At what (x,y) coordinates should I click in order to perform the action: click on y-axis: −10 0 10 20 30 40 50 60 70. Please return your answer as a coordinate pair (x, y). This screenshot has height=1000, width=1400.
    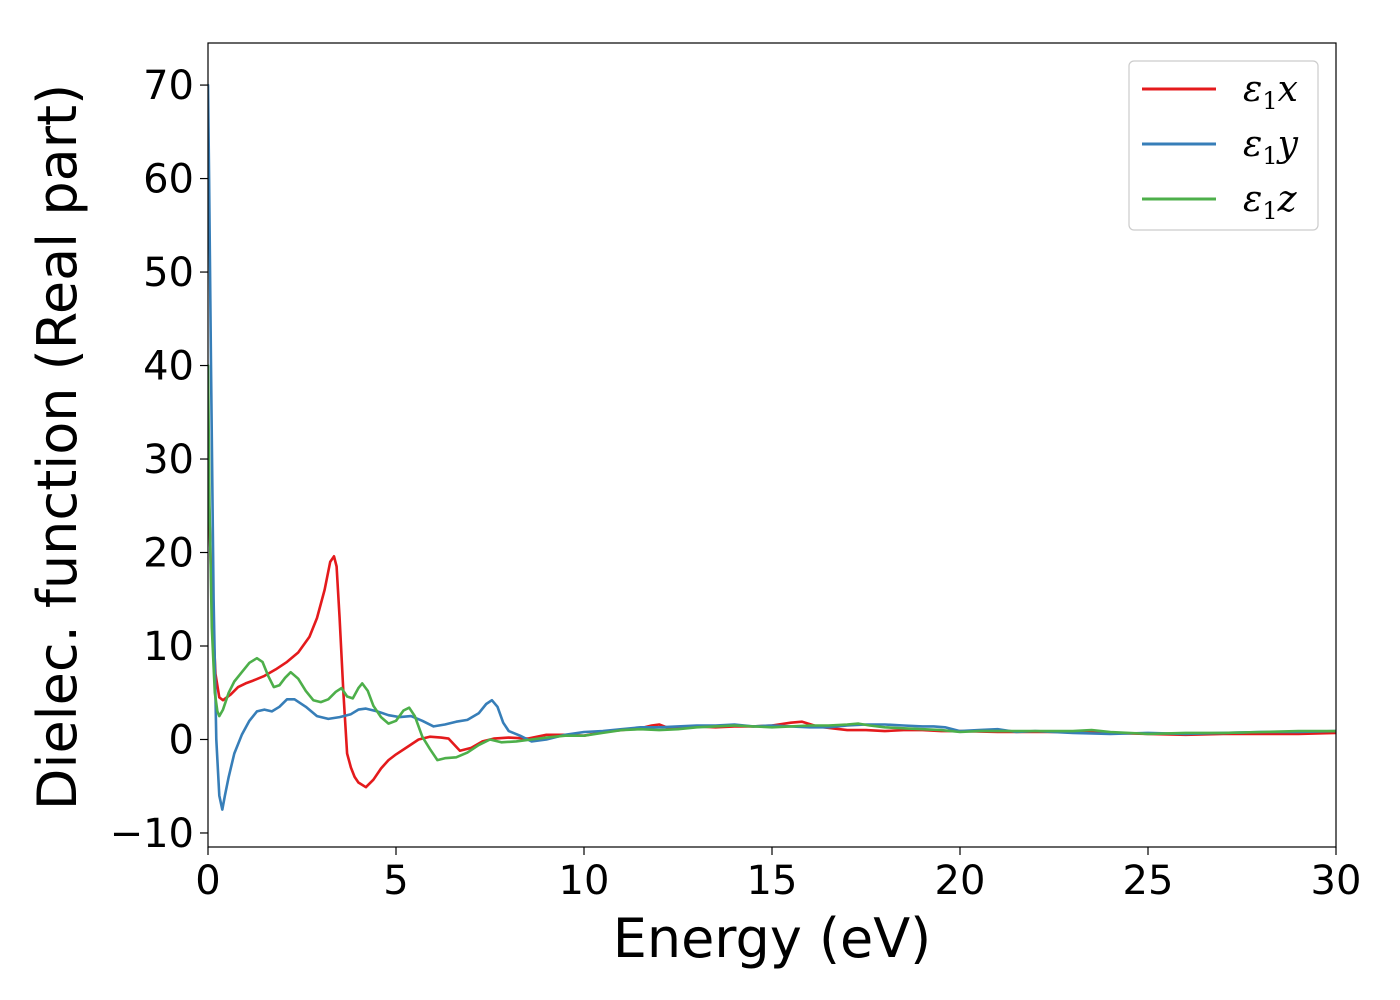
    Looking at the image, I should click on (159, 460).